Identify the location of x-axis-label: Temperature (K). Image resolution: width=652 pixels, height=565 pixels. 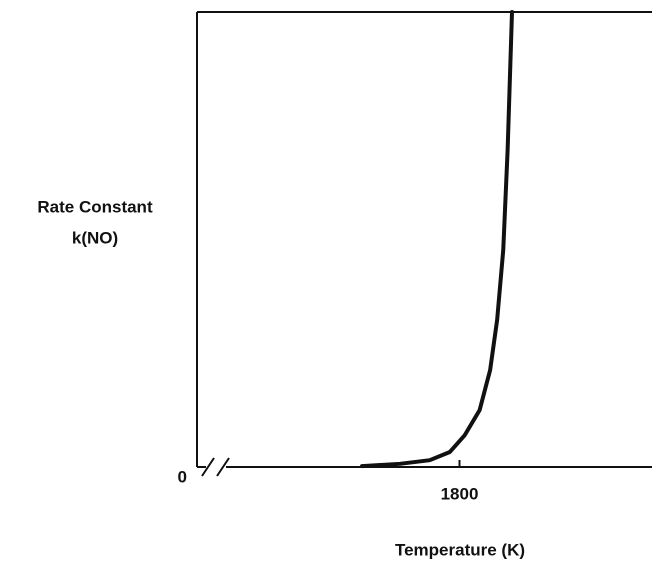
(460, 549).